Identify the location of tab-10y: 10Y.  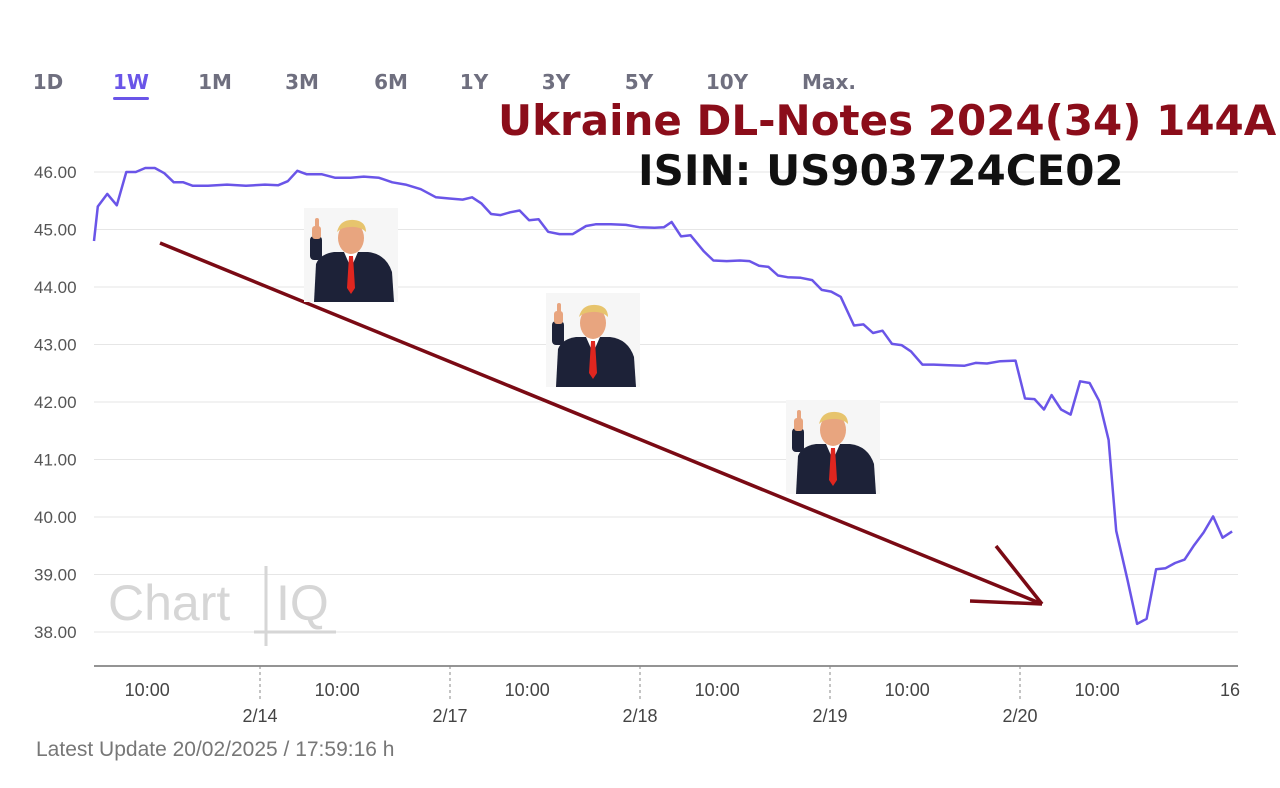
(727, 82).